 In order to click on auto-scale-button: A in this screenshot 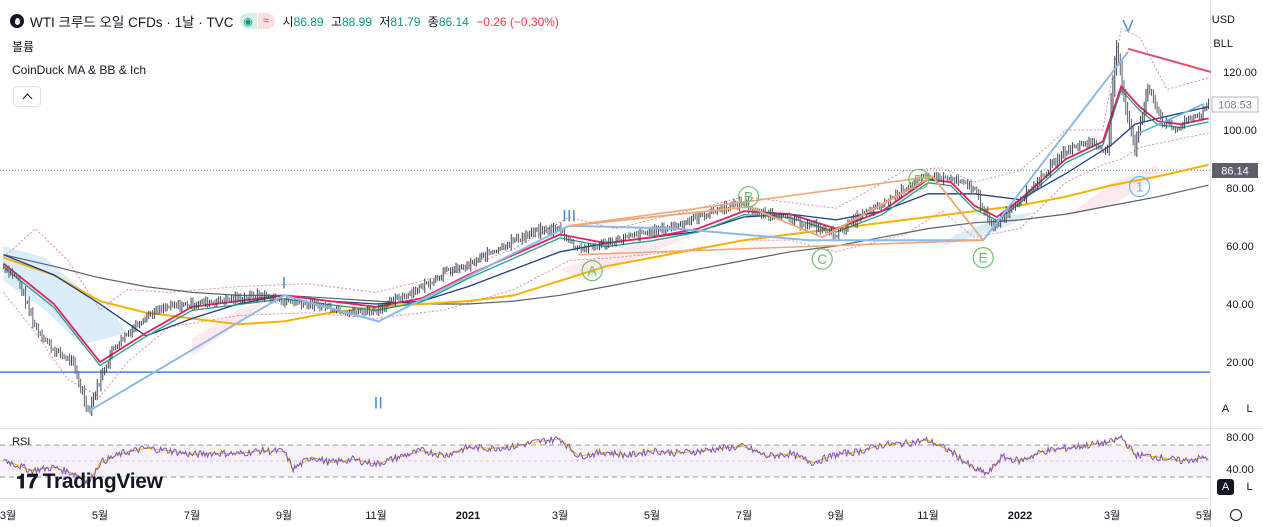, I will do `click(1225, 409)`.